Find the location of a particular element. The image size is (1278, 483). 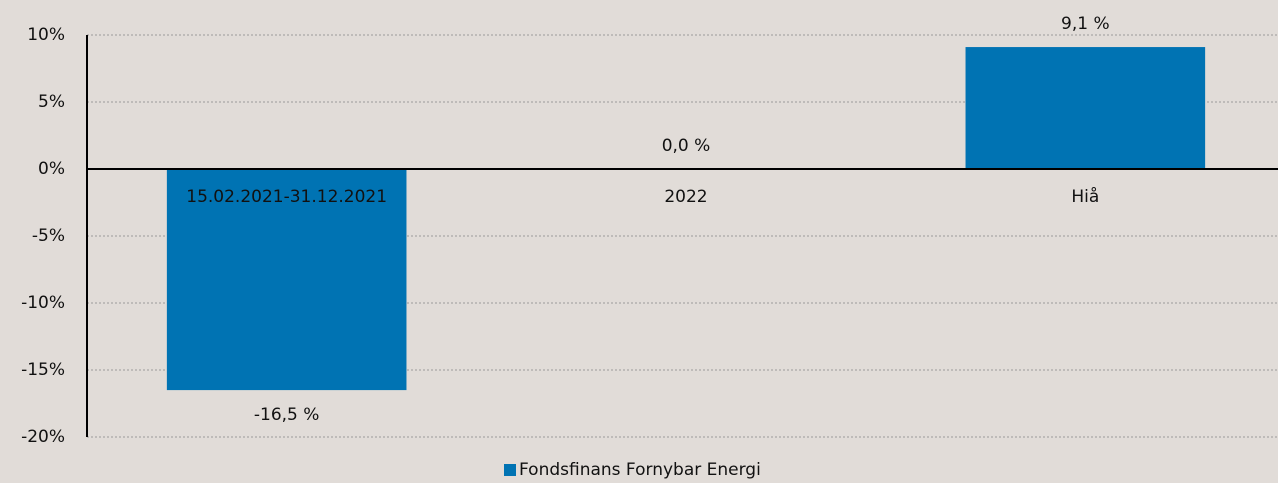

x-tick-label: 2022 is located at coordinates (685, 197).